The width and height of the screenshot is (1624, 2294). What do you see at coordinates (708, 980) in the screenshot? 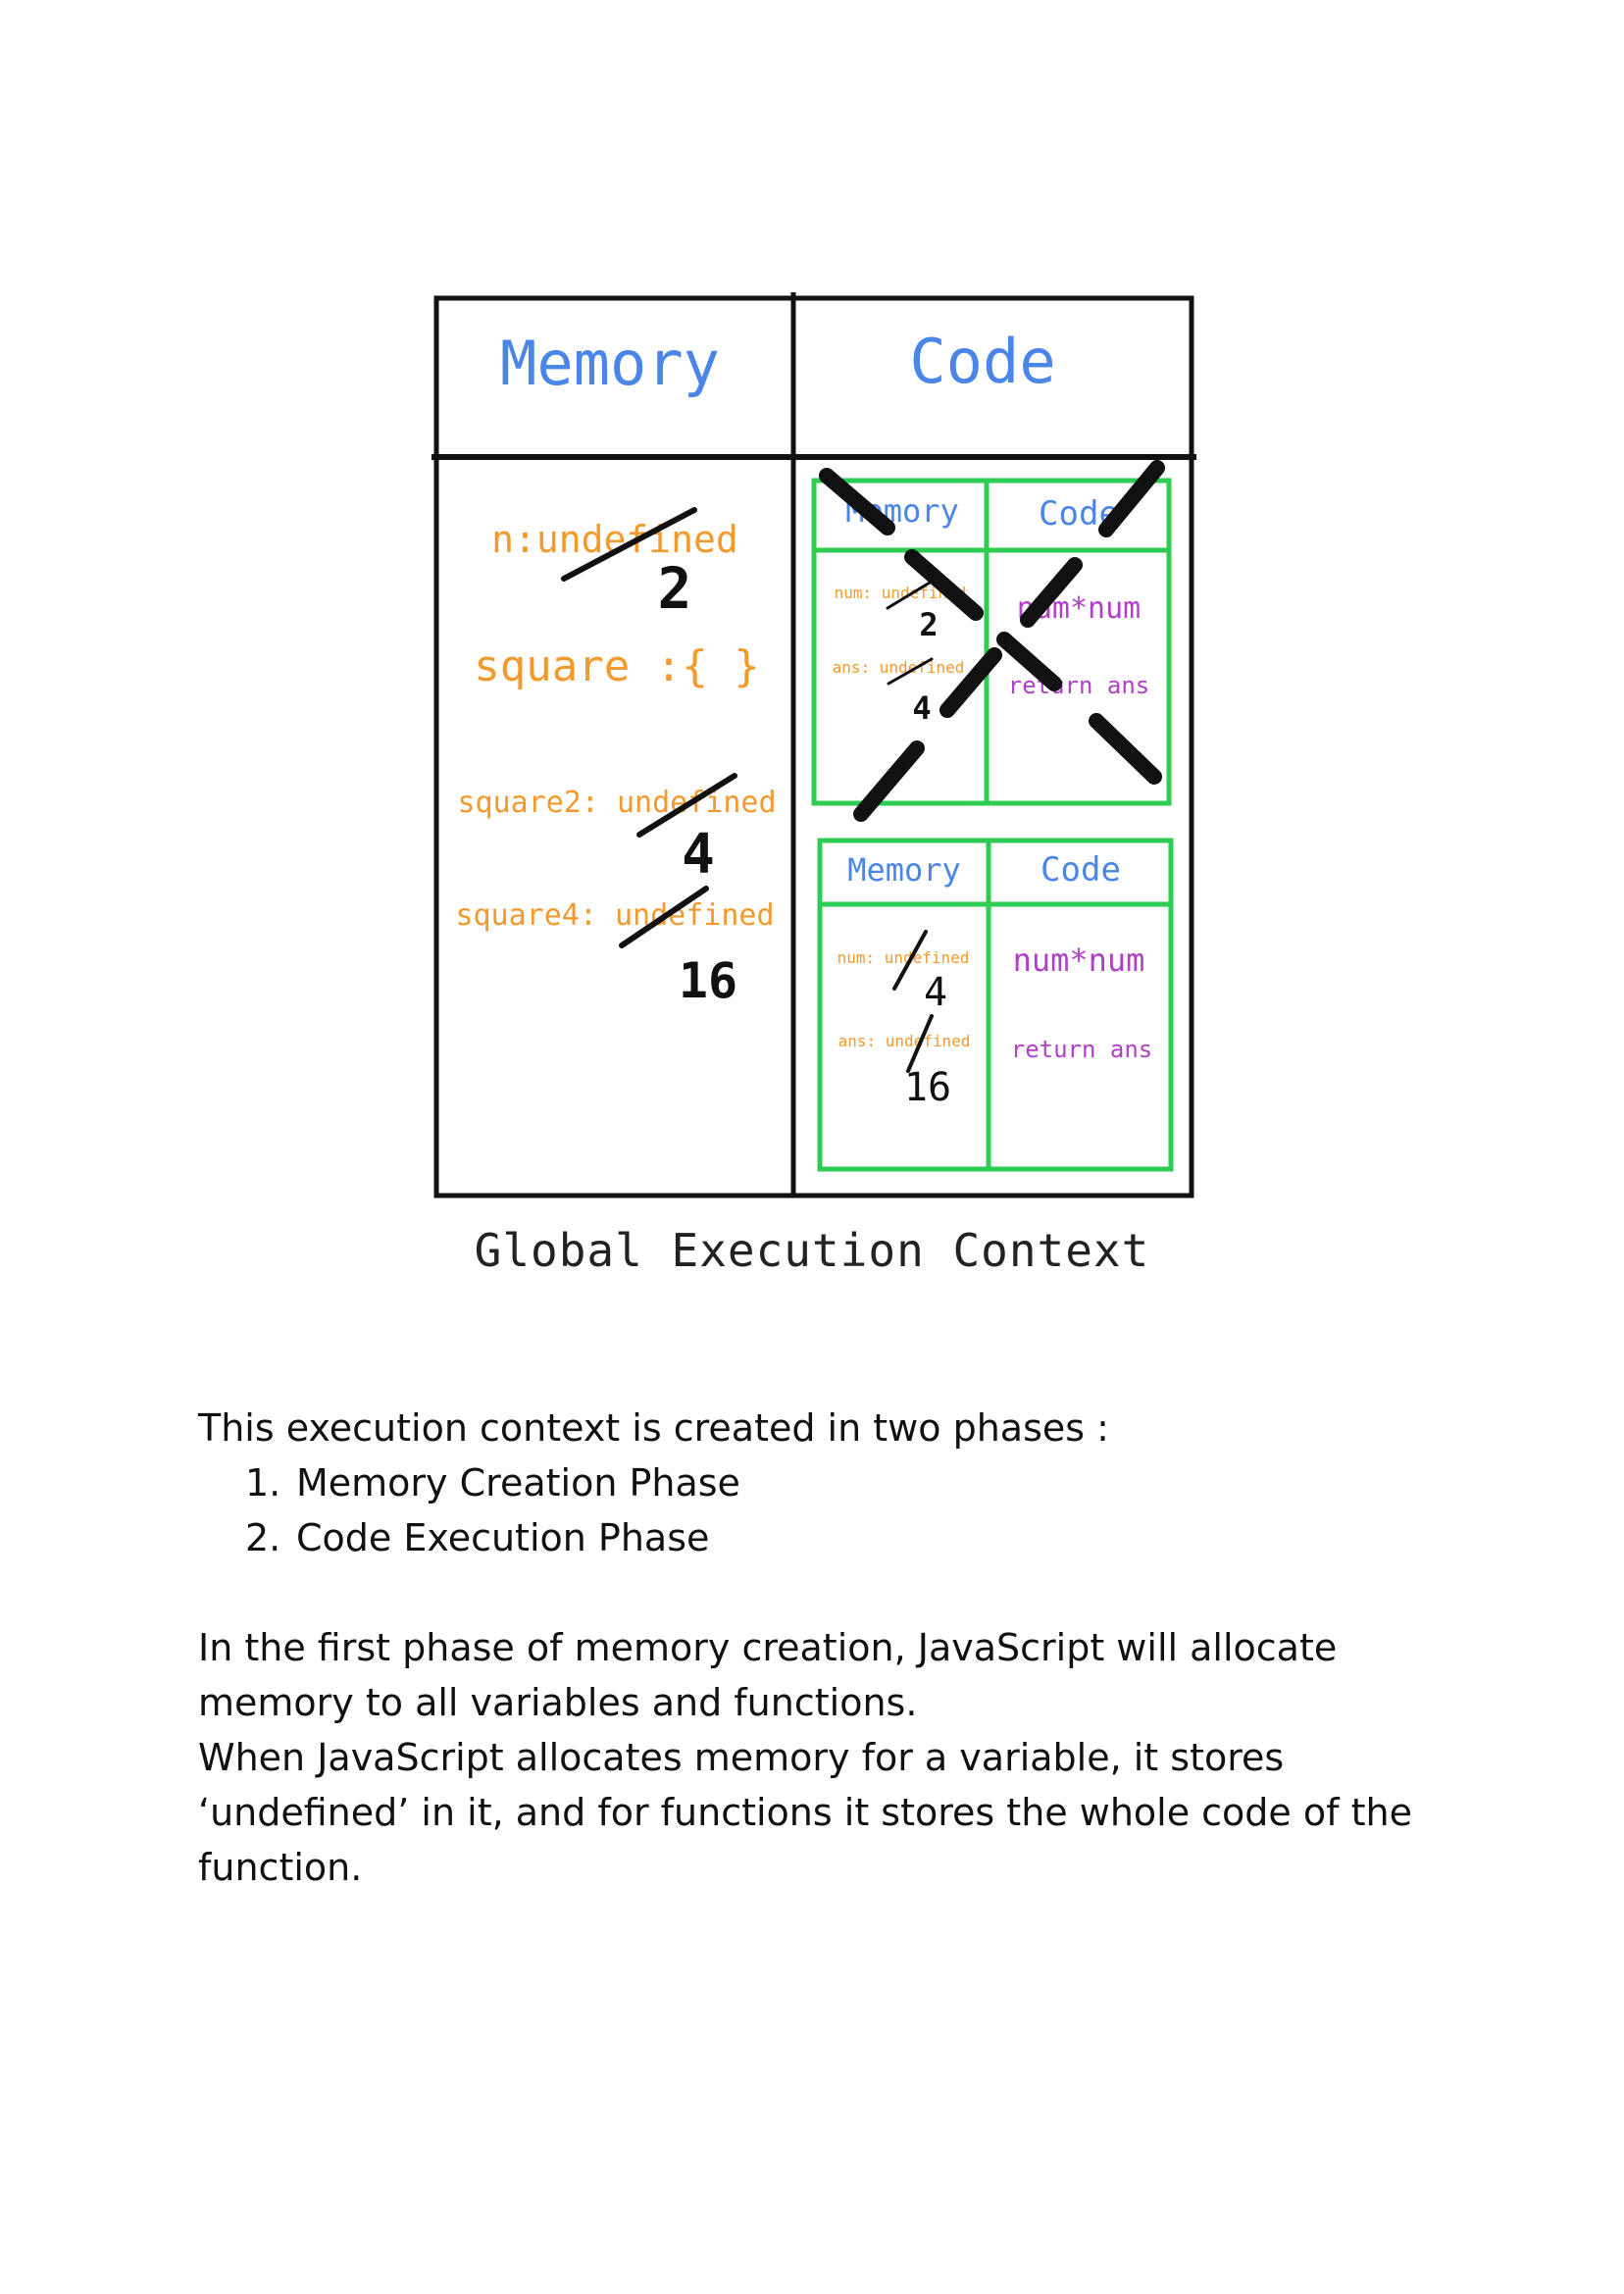
I see `square4-value: 16` at bounding box center [708, 980].